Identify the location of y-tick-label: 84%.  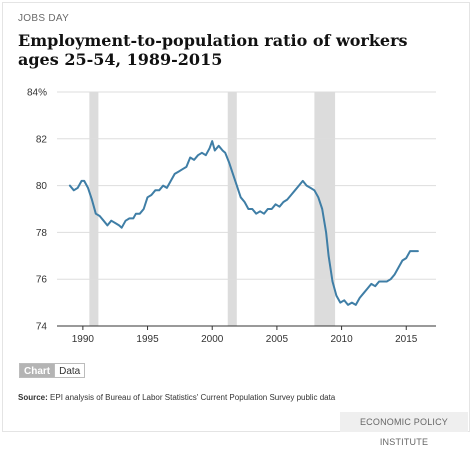
(37, 93).